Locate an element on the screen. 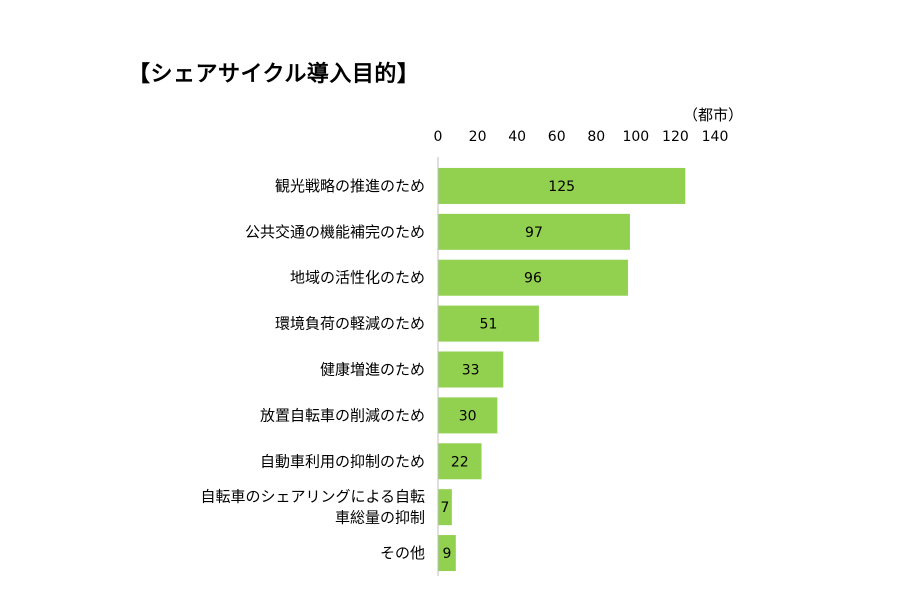 The image size is (900, 600). x-axis-ticks: 0 20 40 60 80 100 120 140 is located at coordinates (581, 137).